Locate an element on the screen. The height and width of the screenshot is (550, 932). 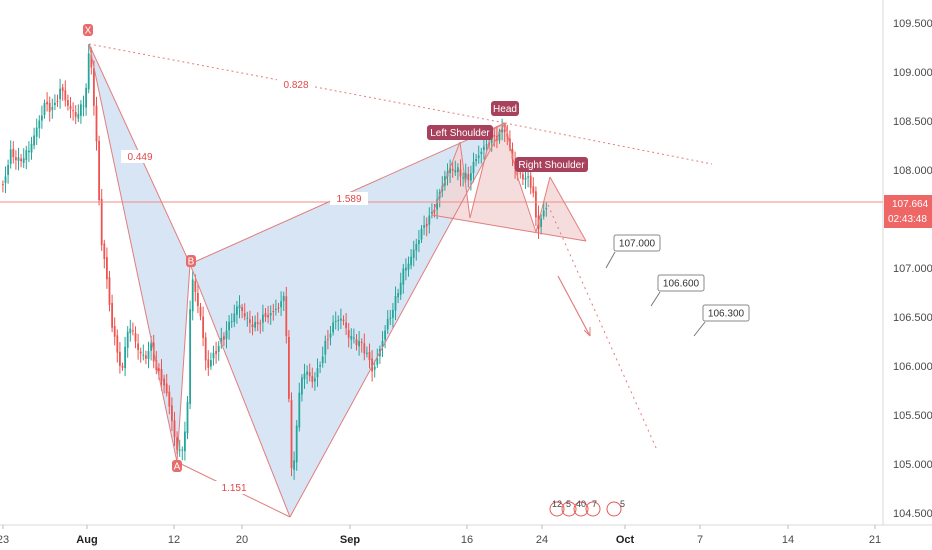
event-count: 12 is located at coordinates (557, 504).